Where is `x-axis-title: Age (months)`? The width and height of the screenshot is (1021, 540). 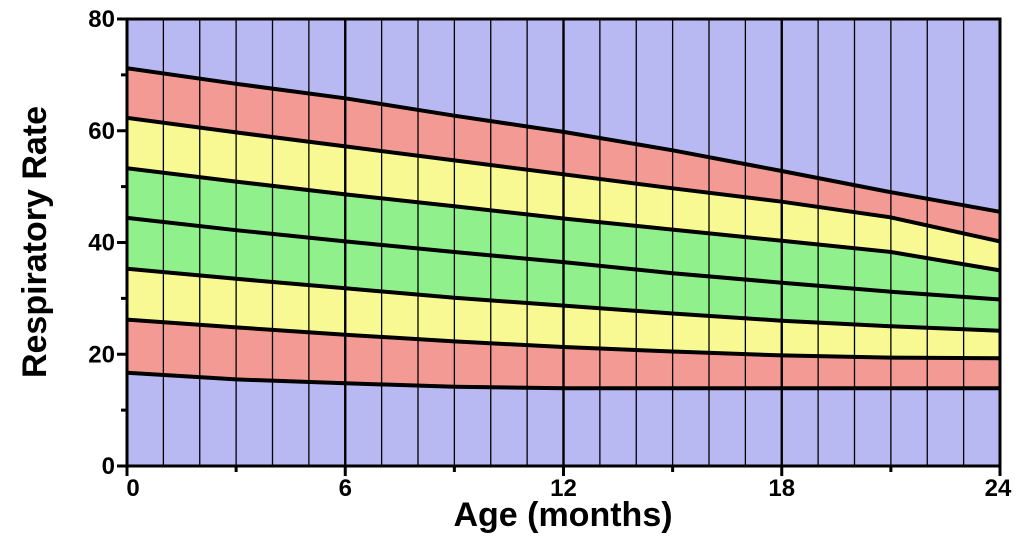 x-axis-title: Age (months) is located at coordinates (562, 515).